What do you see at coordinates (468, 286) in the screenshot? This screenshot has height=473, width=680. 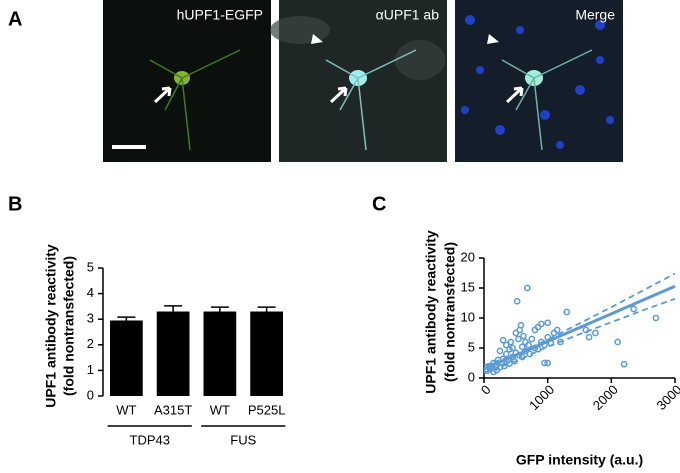 I see `y-tick-label: 15` at bounding box center [468, 286].